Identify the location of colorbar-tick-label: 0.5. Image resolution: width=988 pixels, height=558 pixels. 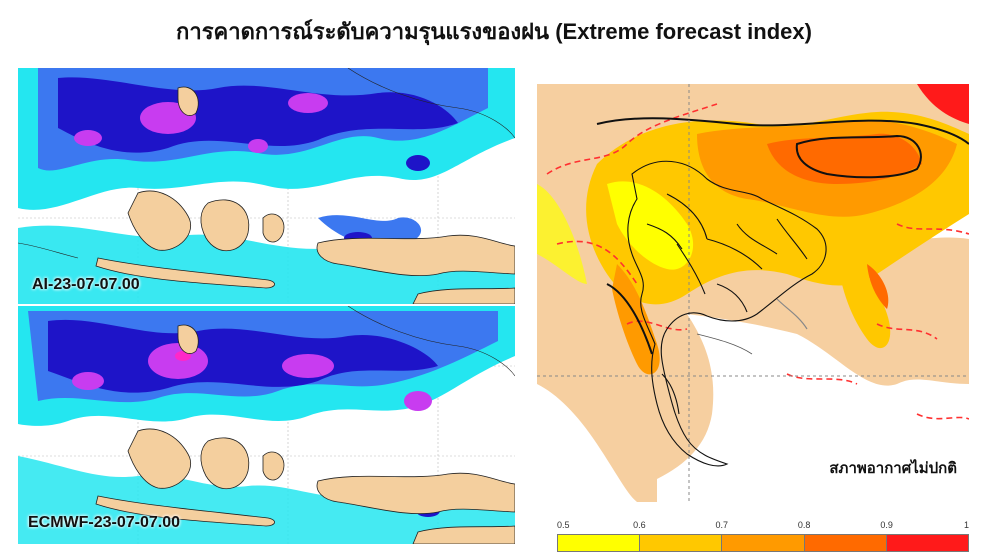
(563, 525).